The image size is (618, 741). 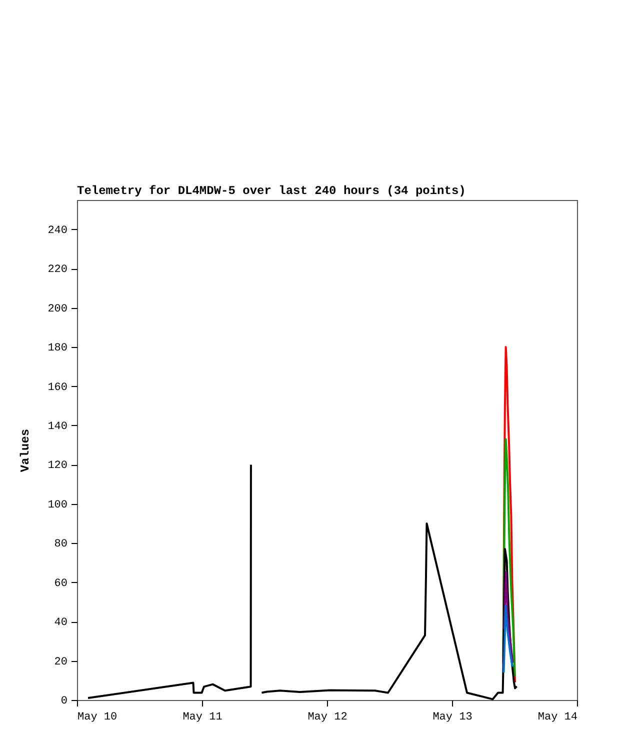 I want to click on y-tick-label: 20, so click(x=61, y=662).